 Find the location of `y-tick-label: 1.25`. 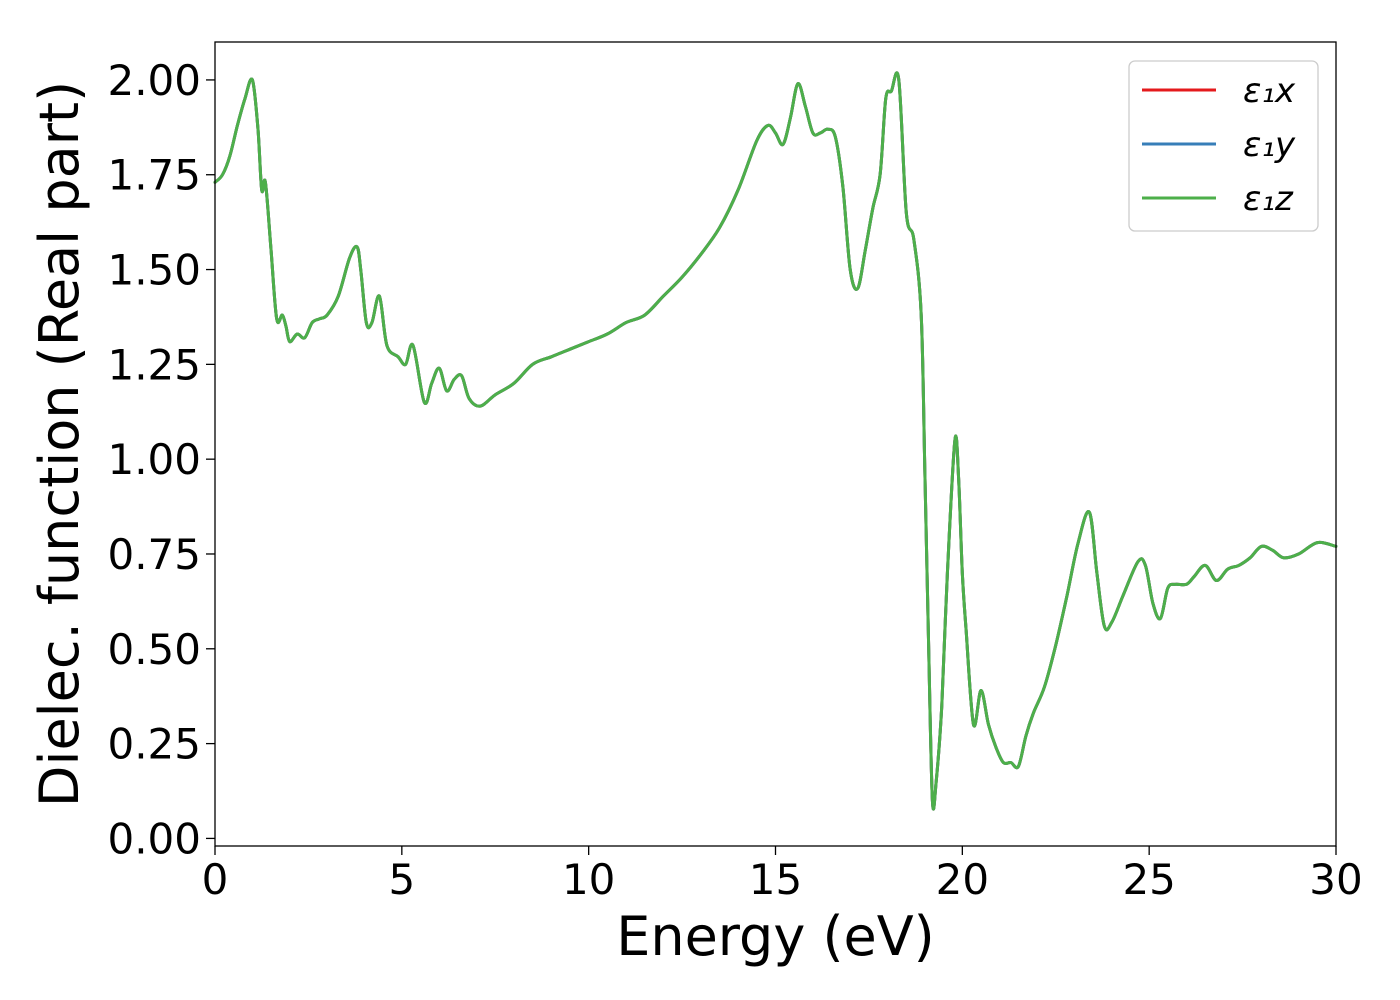

y-tick-label: 1.25 is located at coordinates (154, 364).